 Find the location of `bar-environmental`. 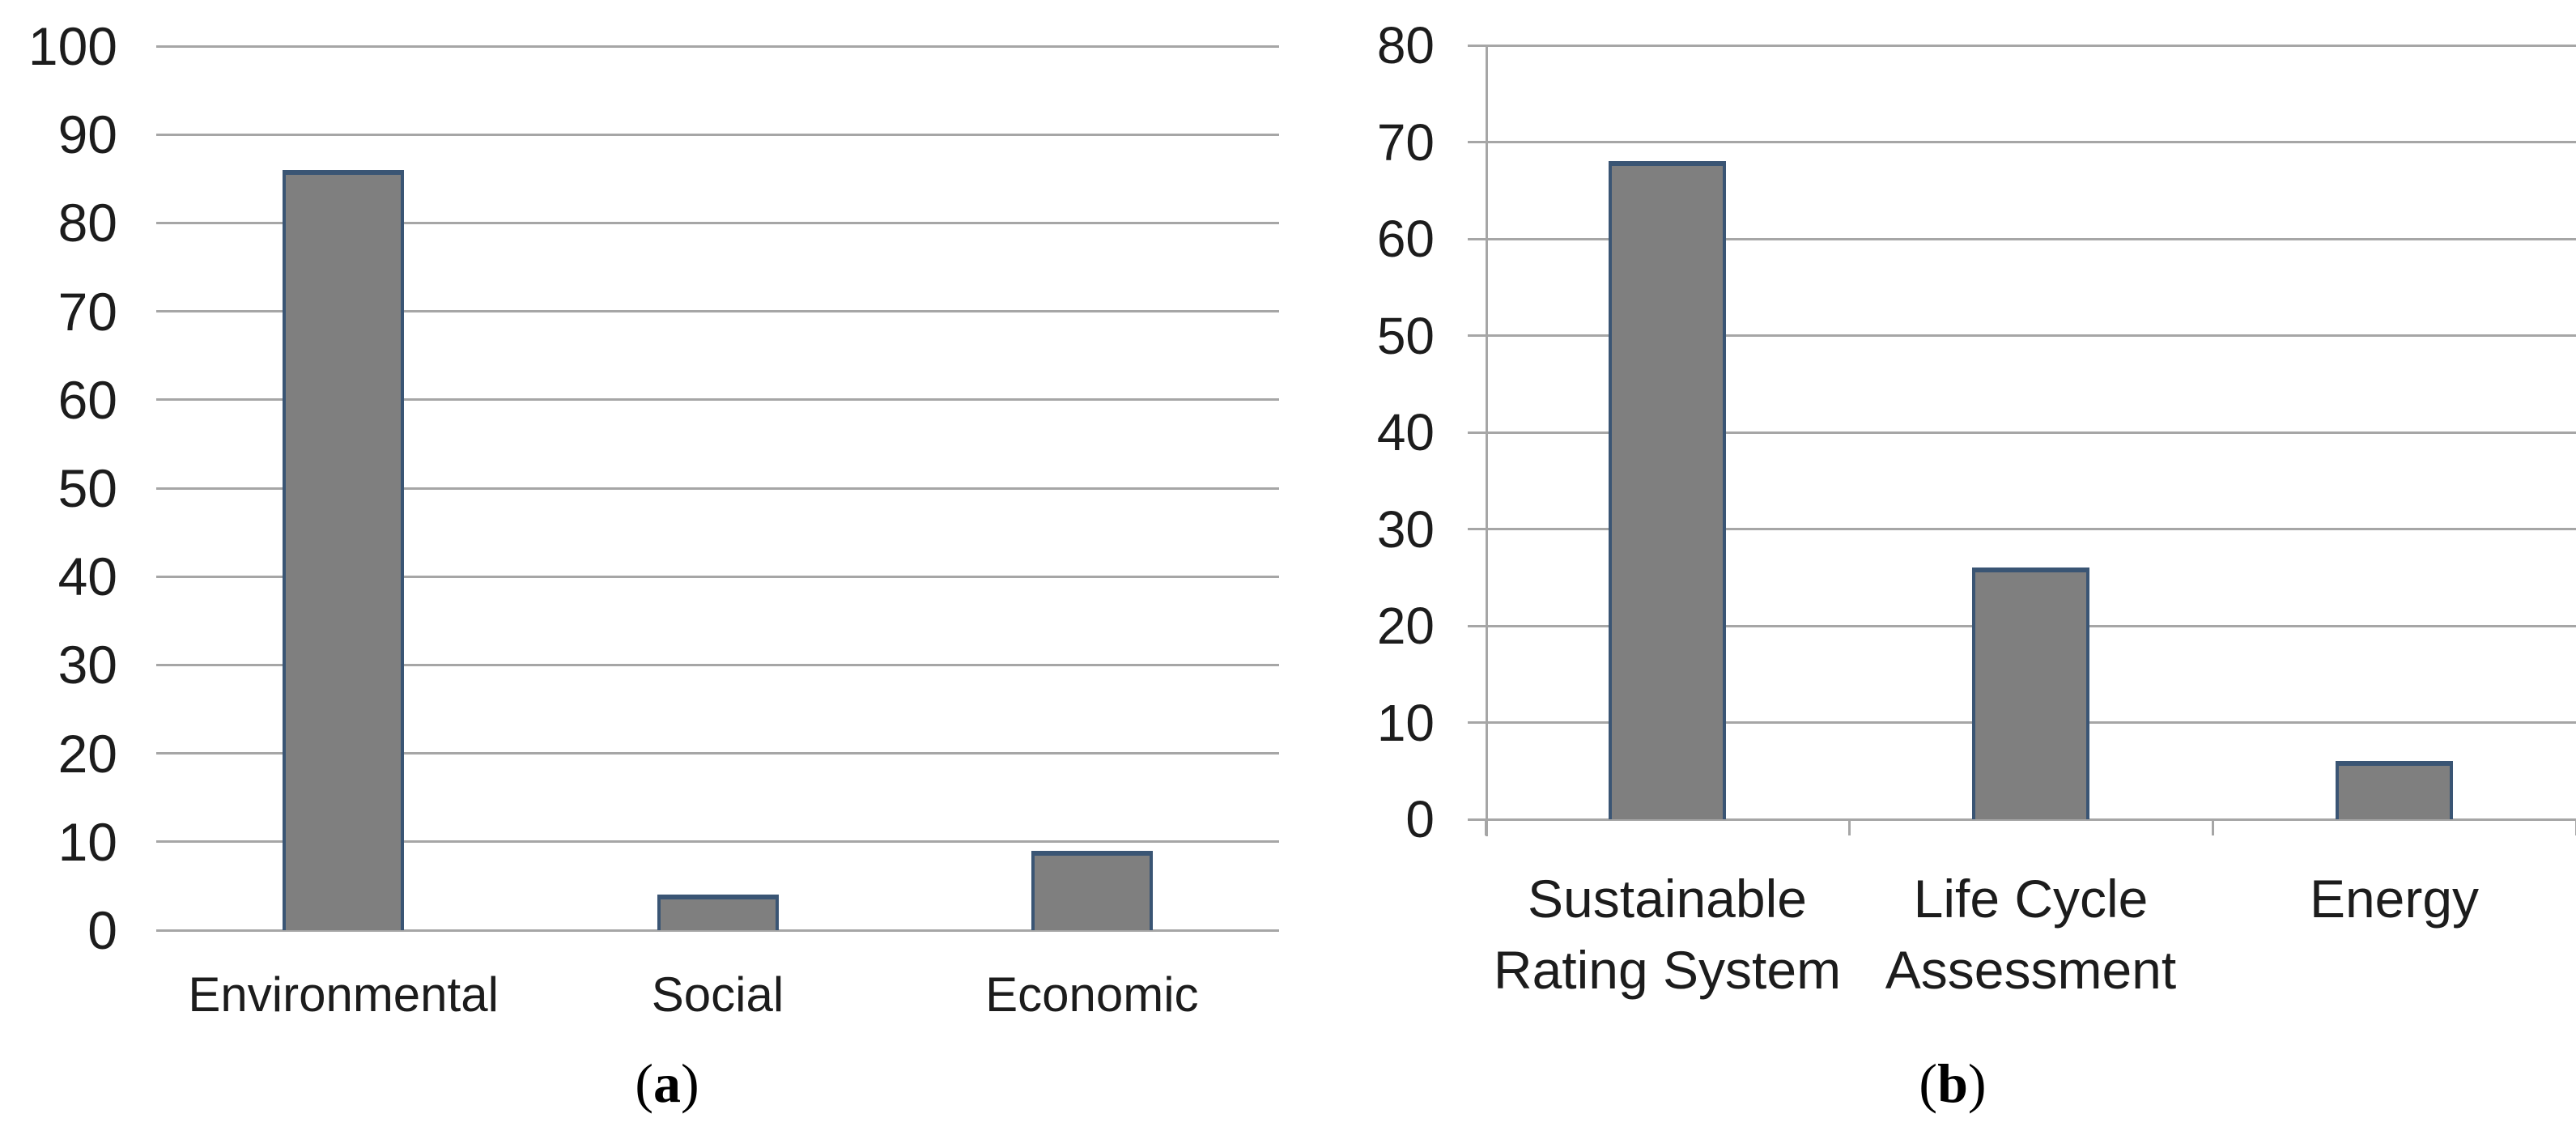

bar-environmental is located at coordinates (344, 549).